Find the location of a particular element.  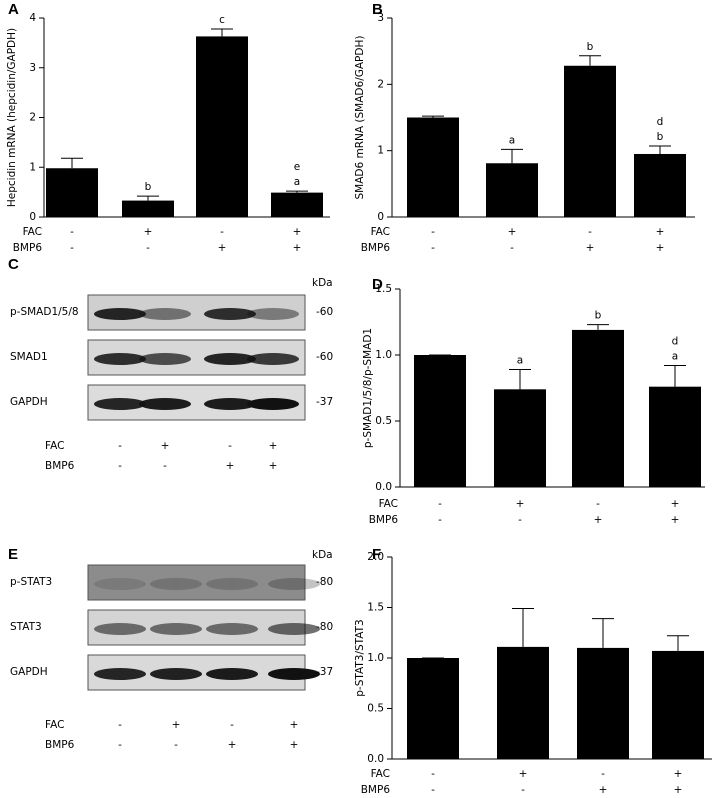

row-label: STAT3 is located at coordinates (26, 627).